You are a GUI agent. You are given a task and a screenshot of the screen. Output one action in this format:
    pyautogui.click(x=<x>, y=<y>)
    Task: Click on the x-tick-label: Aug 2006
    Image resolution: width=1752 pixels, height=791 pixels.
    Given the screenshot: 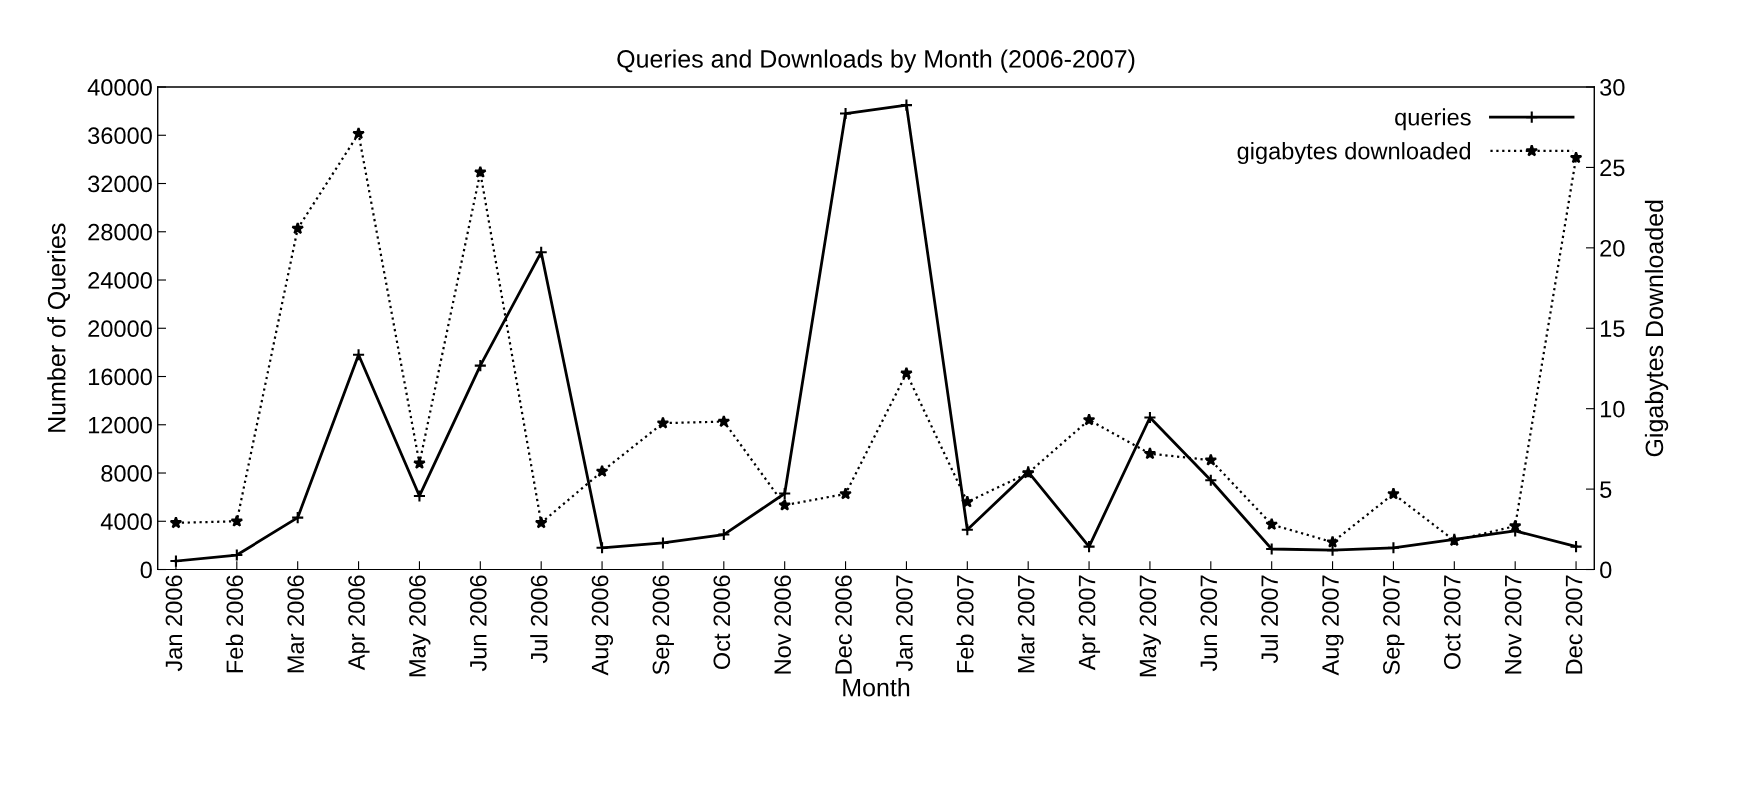 What is the action you would take?
    pyautogui.click(x=602, y=625)
    